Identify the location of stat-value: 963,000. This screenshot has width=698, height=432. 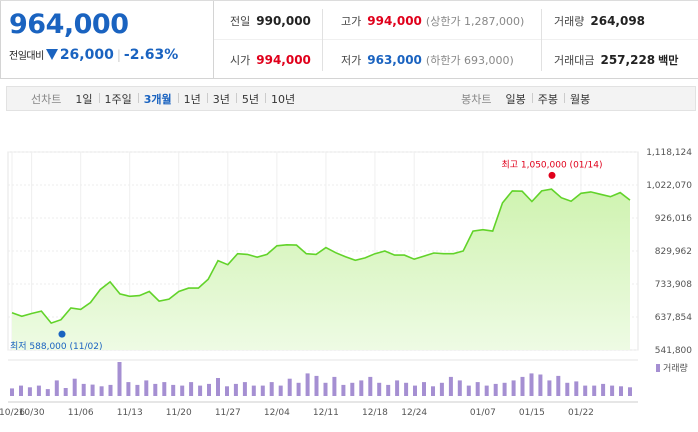
(394, 59).